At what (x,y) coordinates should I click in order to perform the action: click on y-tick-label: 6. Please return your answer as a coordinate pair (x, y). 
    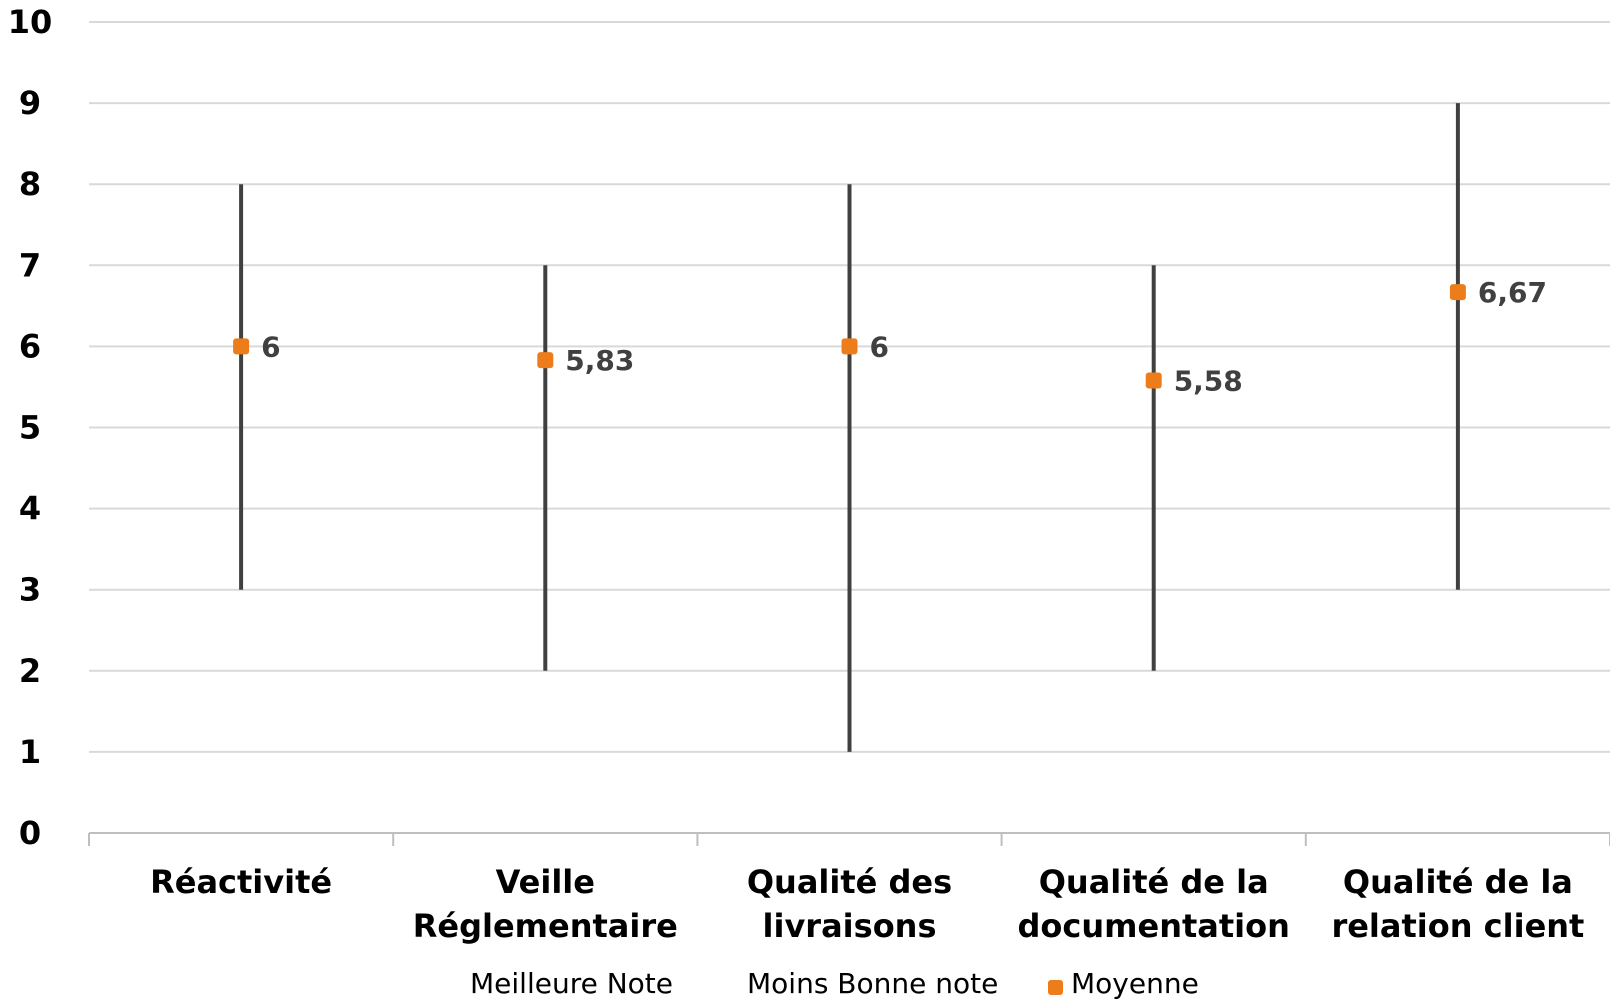
    Looking at the image, I should click on (30, 346).